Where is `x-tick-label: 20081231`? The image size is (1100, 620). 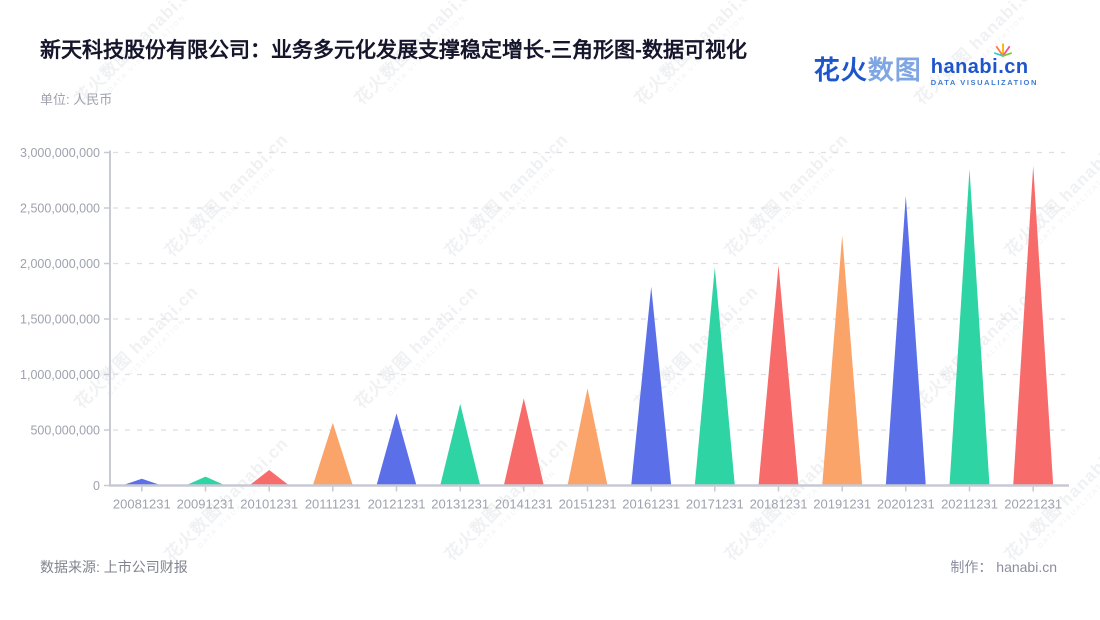
x-tick-label: 20081231 is located at coordinates (142, 504).